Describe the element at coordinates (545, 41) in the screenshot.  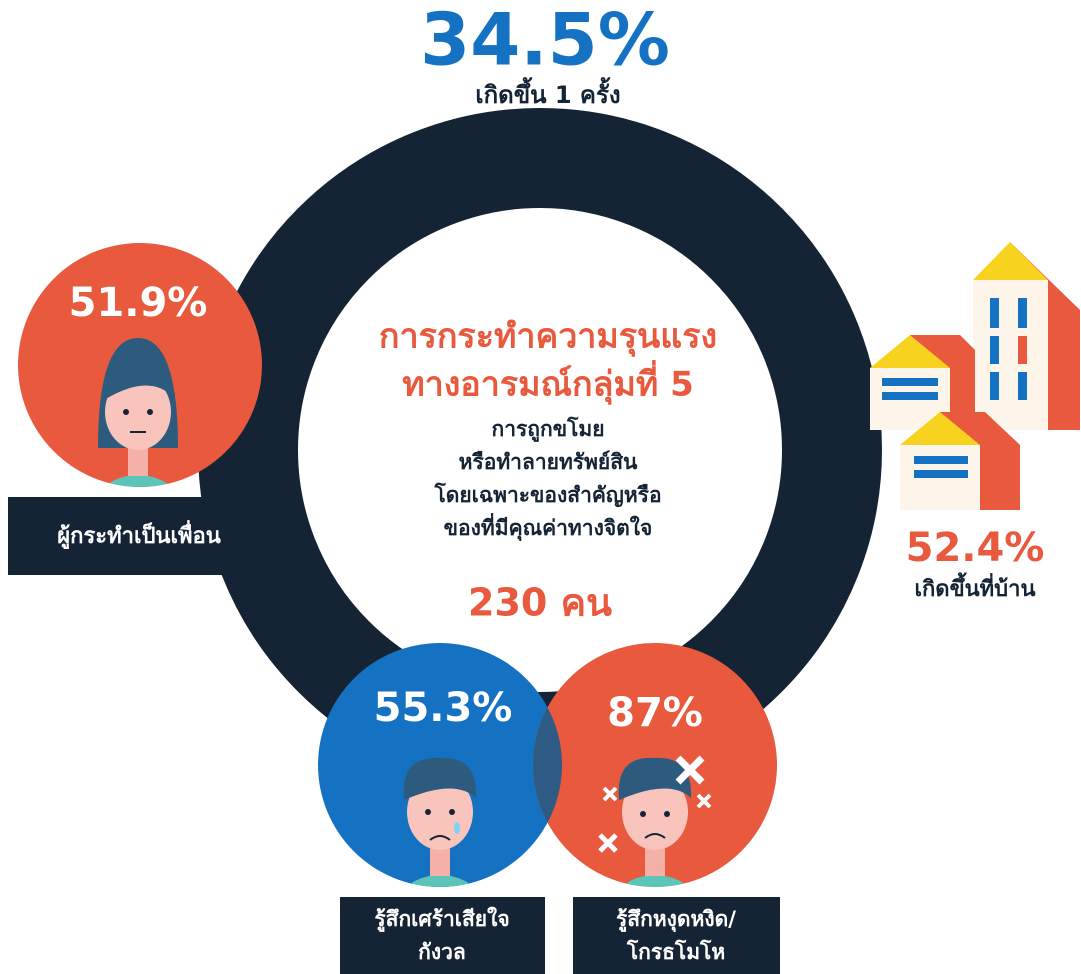
I see `top-value: 34.5%` at that location.